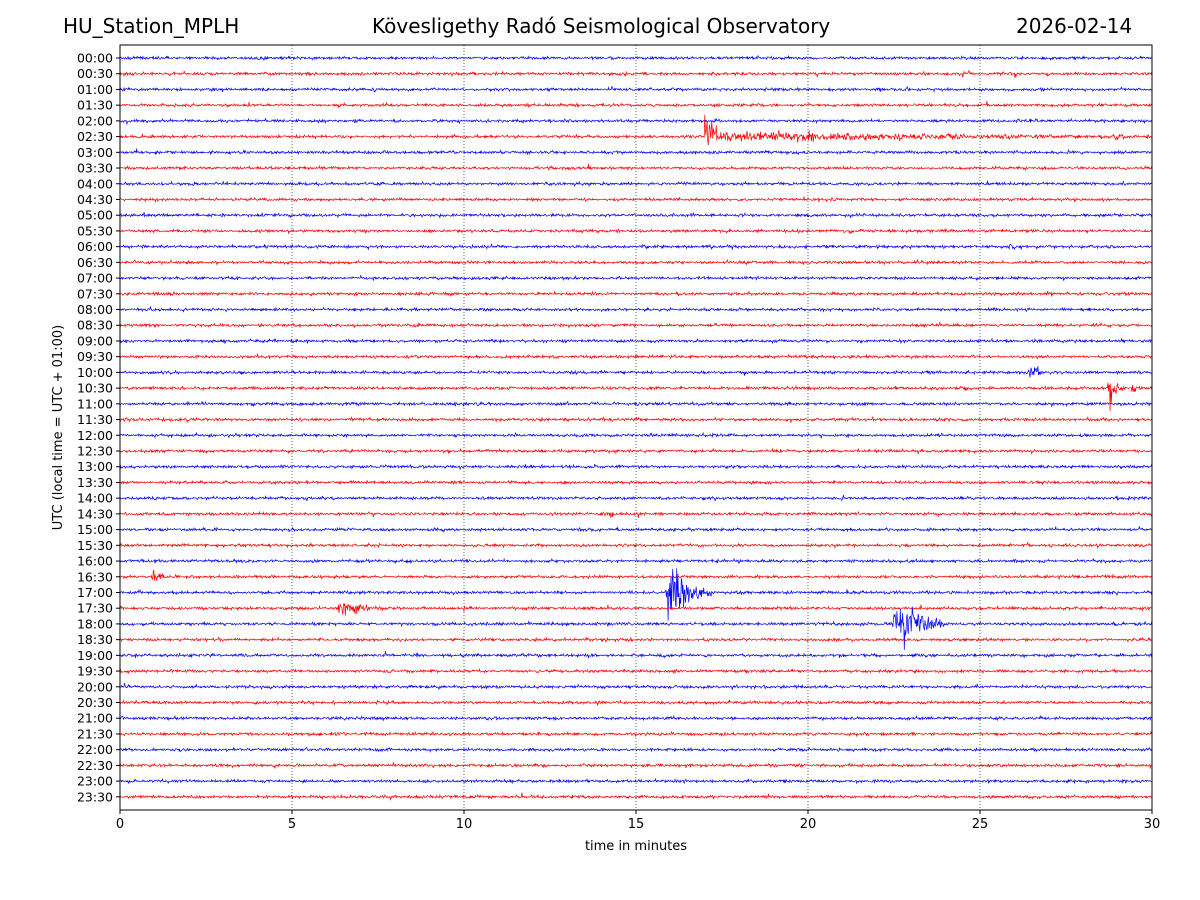  What do you see at coordinates (95, 623) in the screenshot?
I see `y-tick-label: 18:00` at bounding box center [95, 623].